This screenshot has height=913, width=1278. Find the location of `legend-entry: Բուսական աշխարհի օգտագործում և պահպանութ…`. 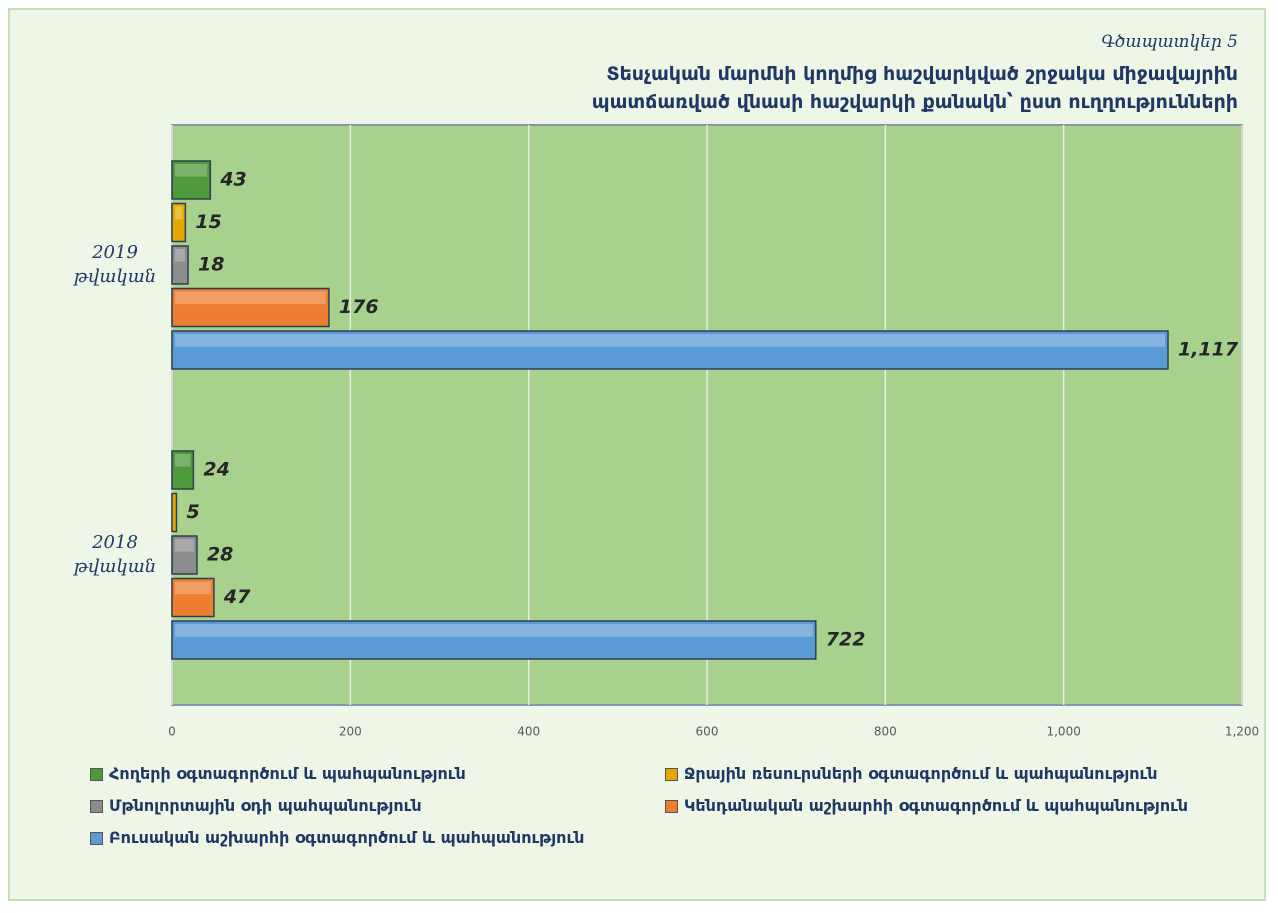

legend-entry: Բուսական աշխարհի օգտագործում և պահպանութ… is located at coordinates (337, 837).